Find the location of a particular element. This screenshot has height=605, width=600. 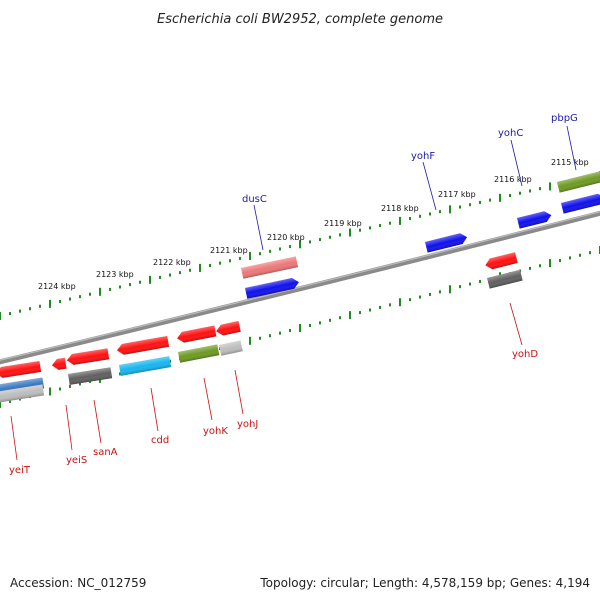

feature-pbpG-shade is located at coordinates (578, 181).